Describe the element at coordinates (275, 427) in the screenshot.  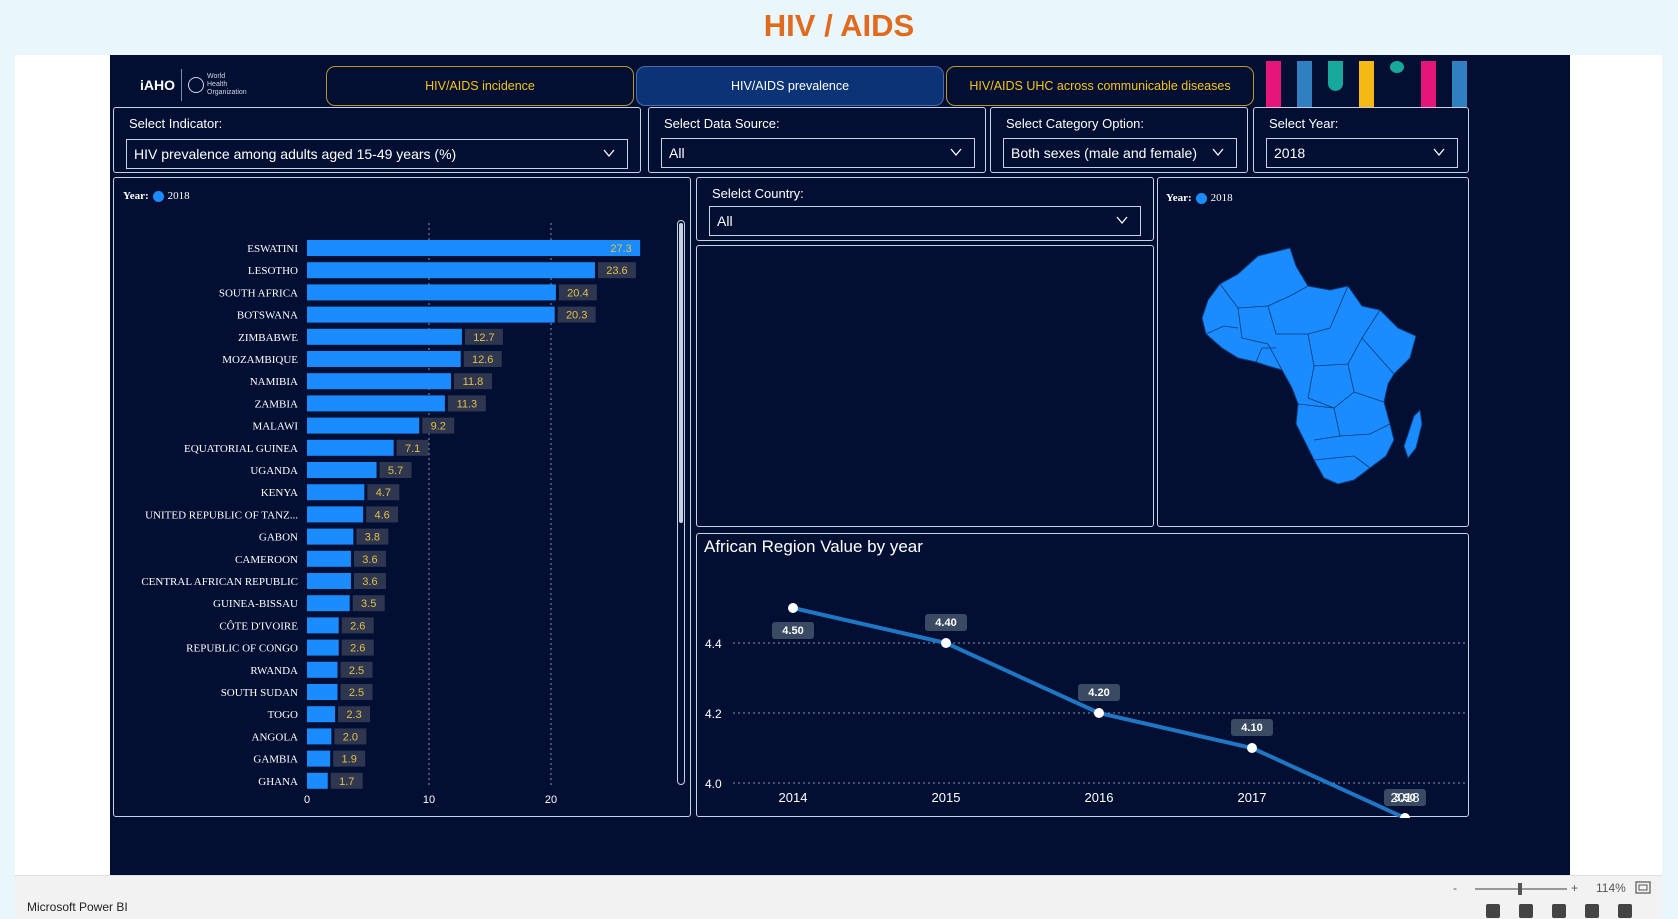
I see `category-label: MALAWI` at that location.